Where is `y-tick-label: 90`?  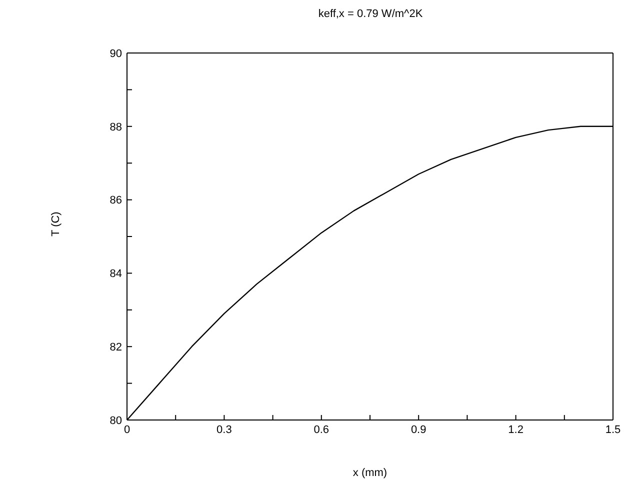
y-tick-label: 90 is located at coordinates (116, 54).